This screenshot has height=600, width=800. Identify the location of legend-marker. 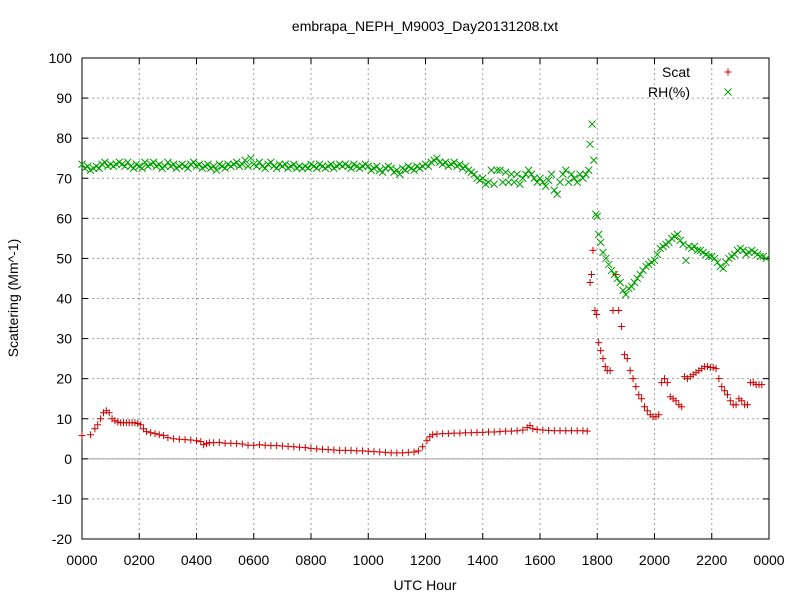
(728, 92).